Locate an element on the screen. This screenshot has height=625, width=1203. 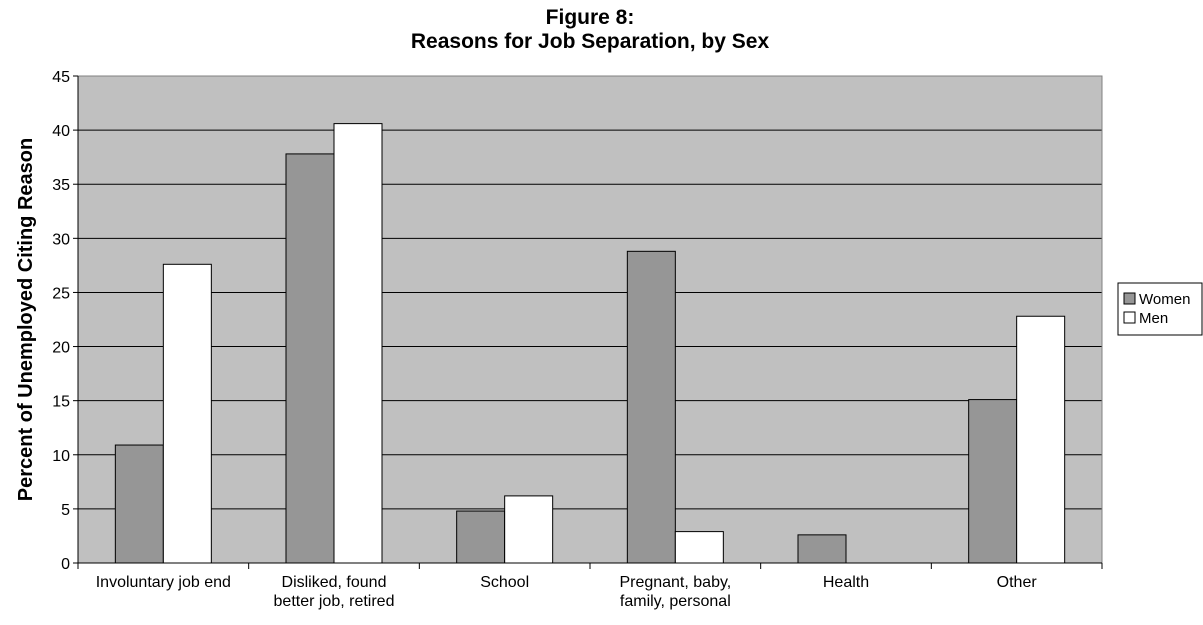
y-tick-label: 20 is located at coordinates (61, 348).